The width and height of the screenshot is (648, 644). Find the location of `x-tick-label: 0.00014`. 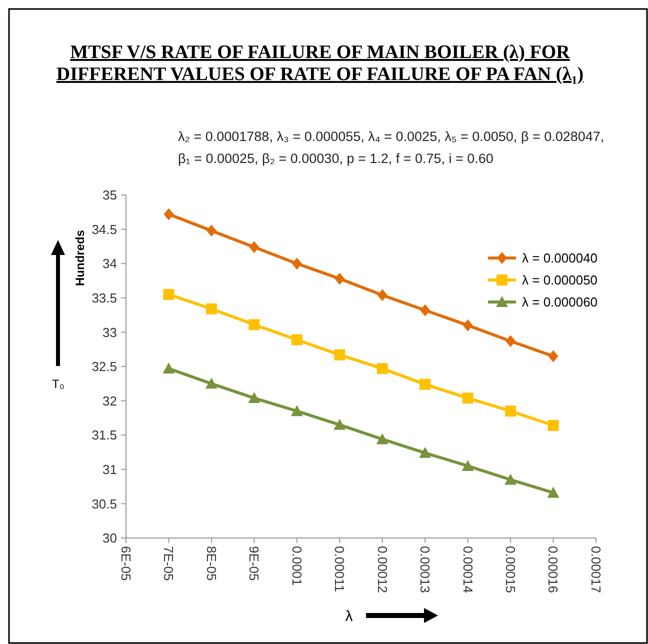

x-tick-label: 0.00014 is located at coordinates (468, 569).